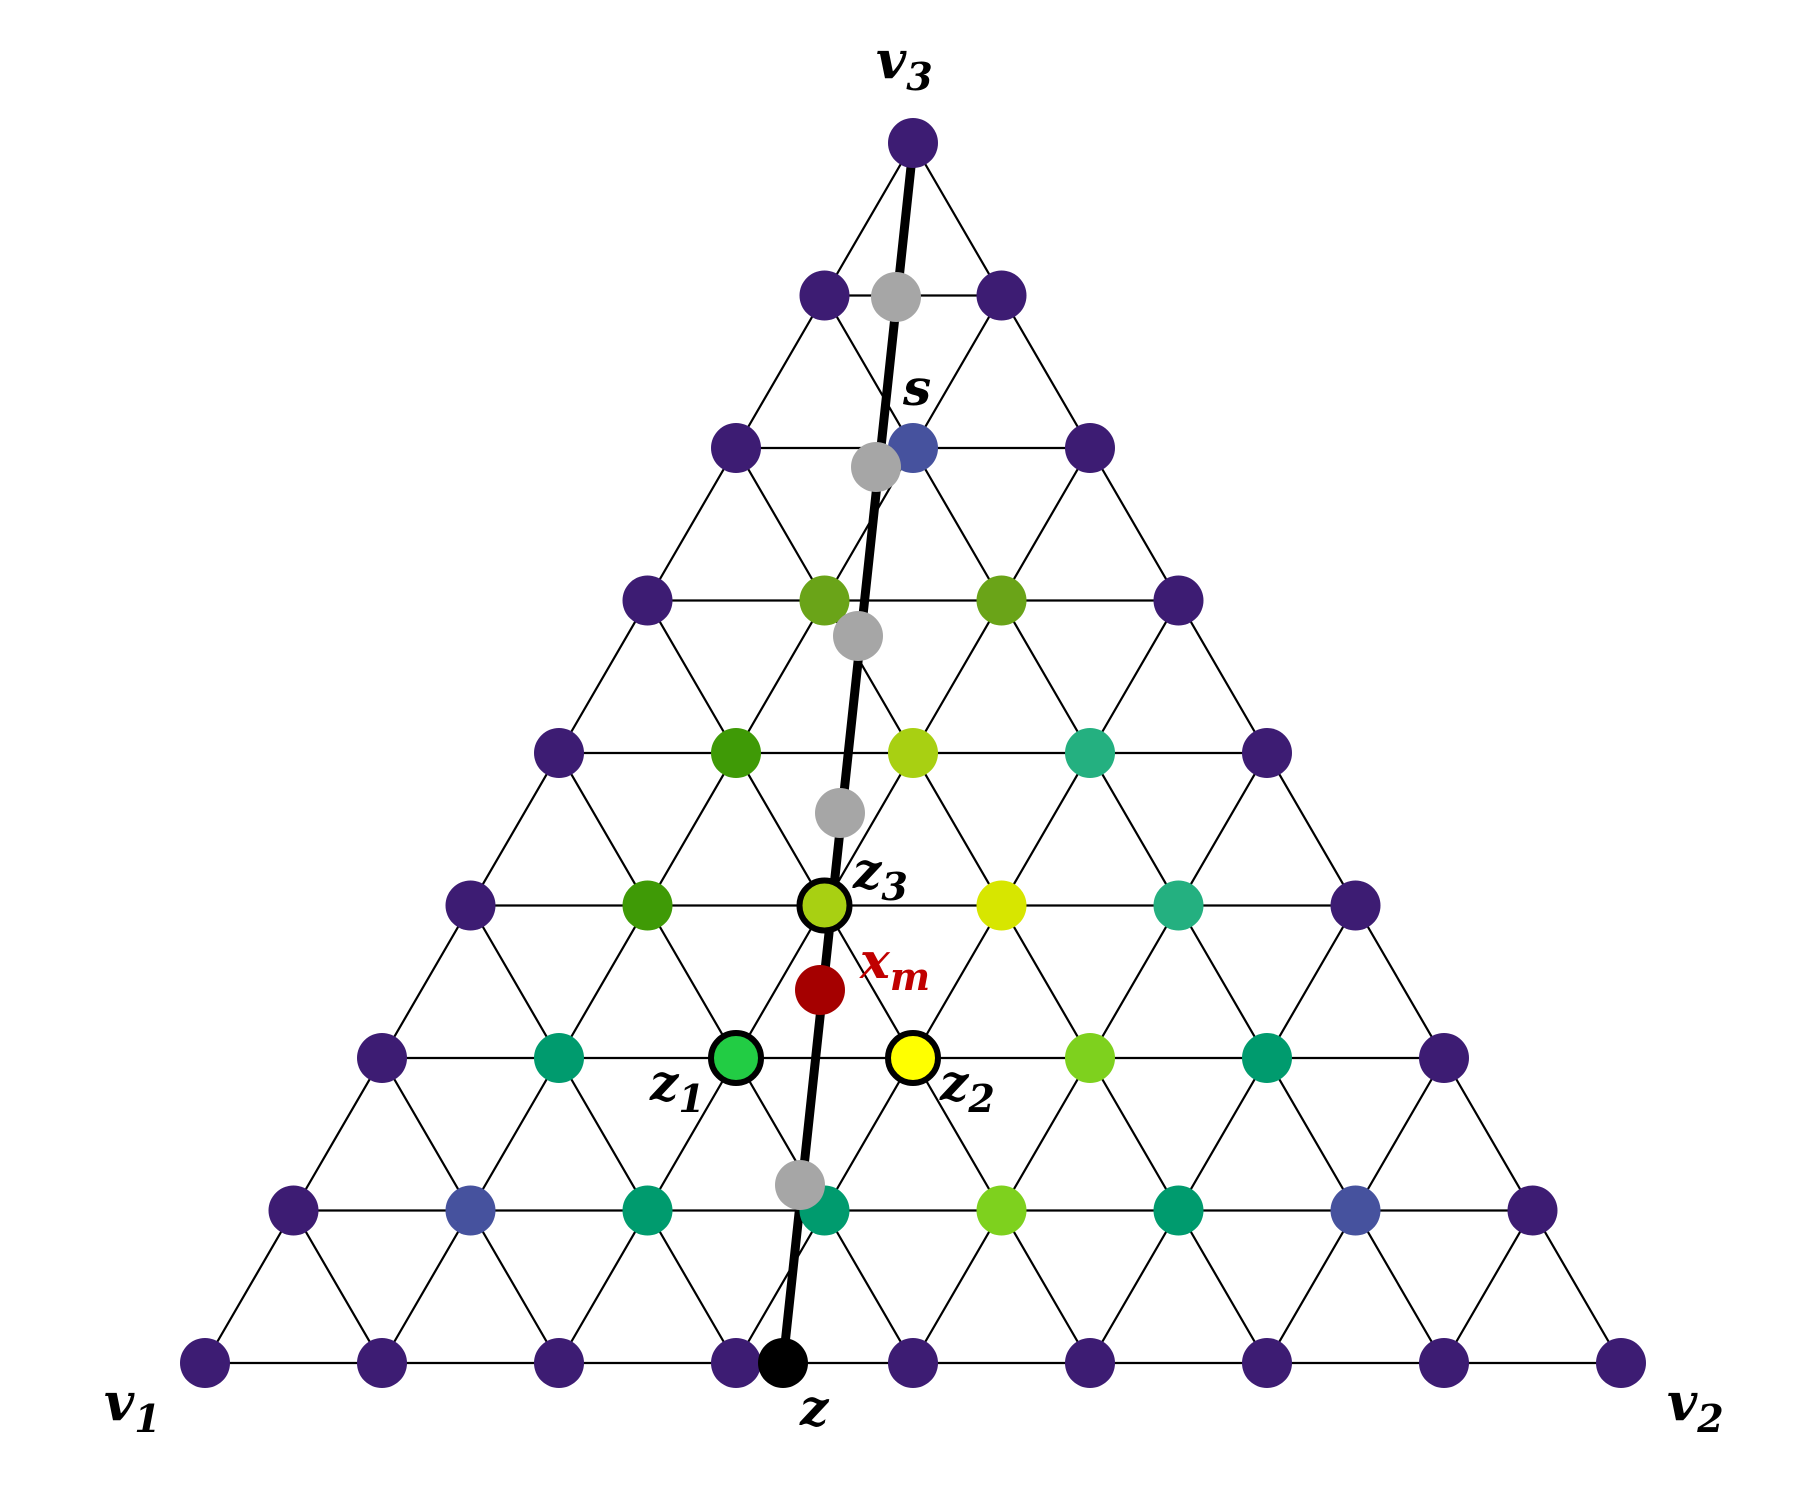  Describe the element at coordinates (967, 1087) in the screenshot. I see `point-label-z2: z2` at that location.